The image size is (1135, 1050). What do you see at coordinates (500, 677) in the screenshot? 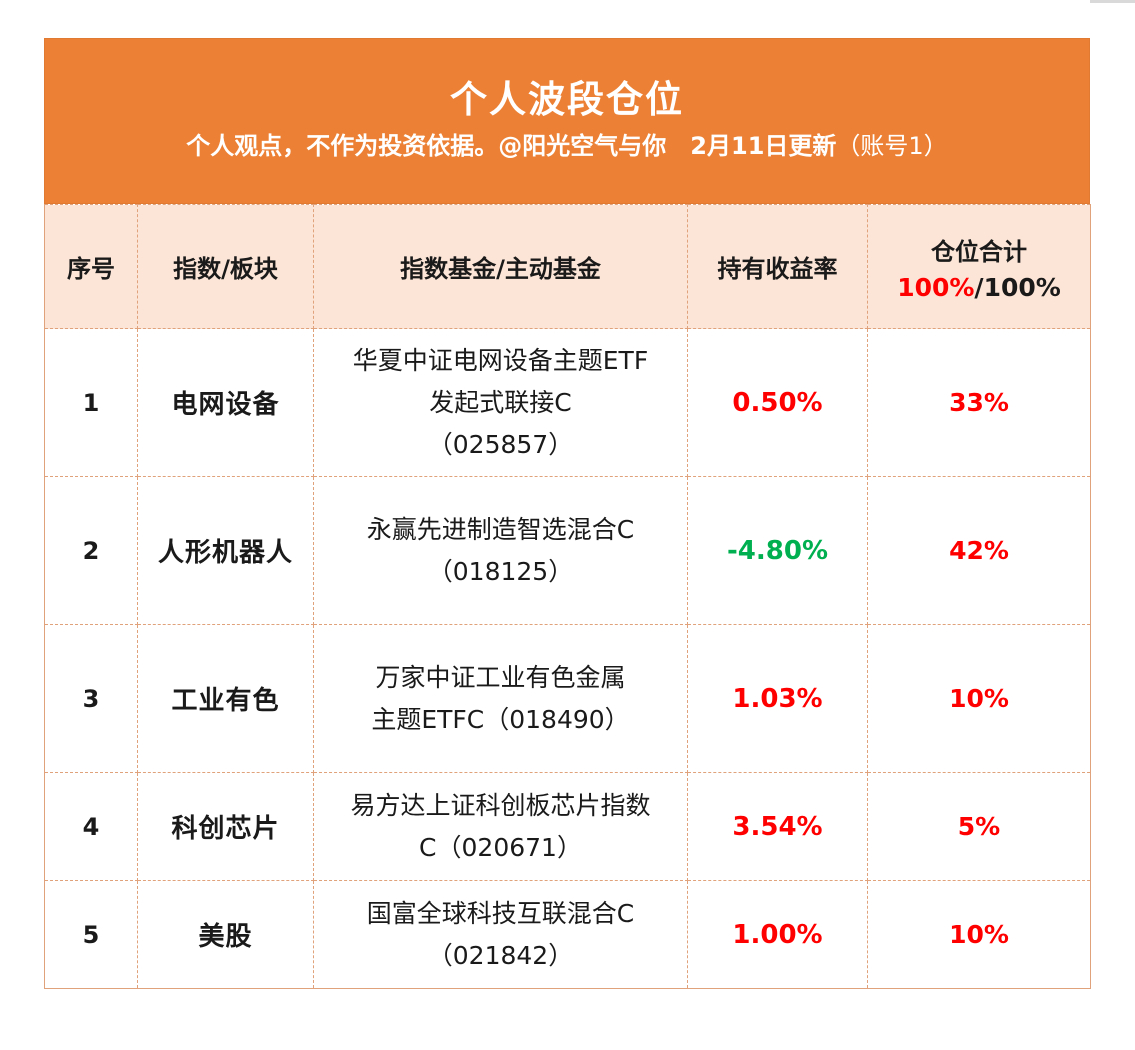
I see `fund-line: 万家中证工业有色金属` at bounding box center [500, 677].